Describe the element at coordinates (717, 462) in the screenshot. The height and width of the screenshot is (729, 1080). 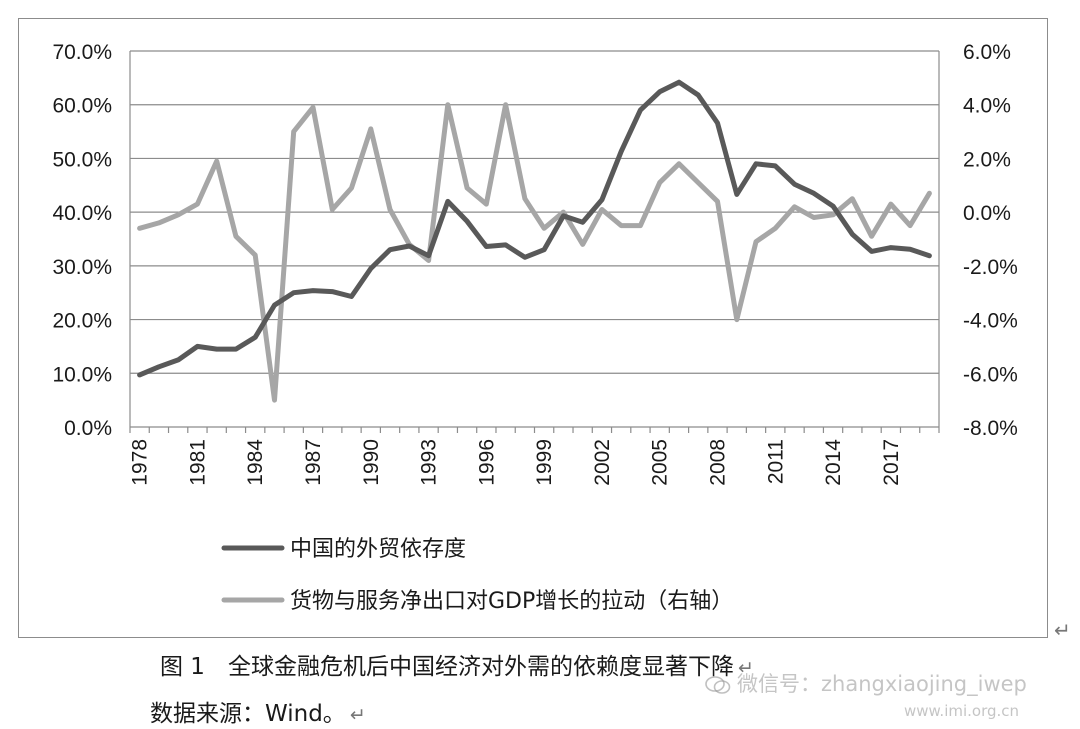
I see `x-tick-label: 2008` at that location.